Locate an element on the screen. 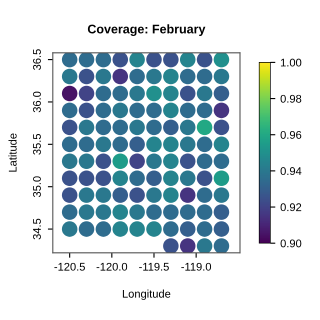 Image resolution: width=320 pixels, height=320 pixels. color-bar-label: 1.00 is located at coordinates (291, 62).